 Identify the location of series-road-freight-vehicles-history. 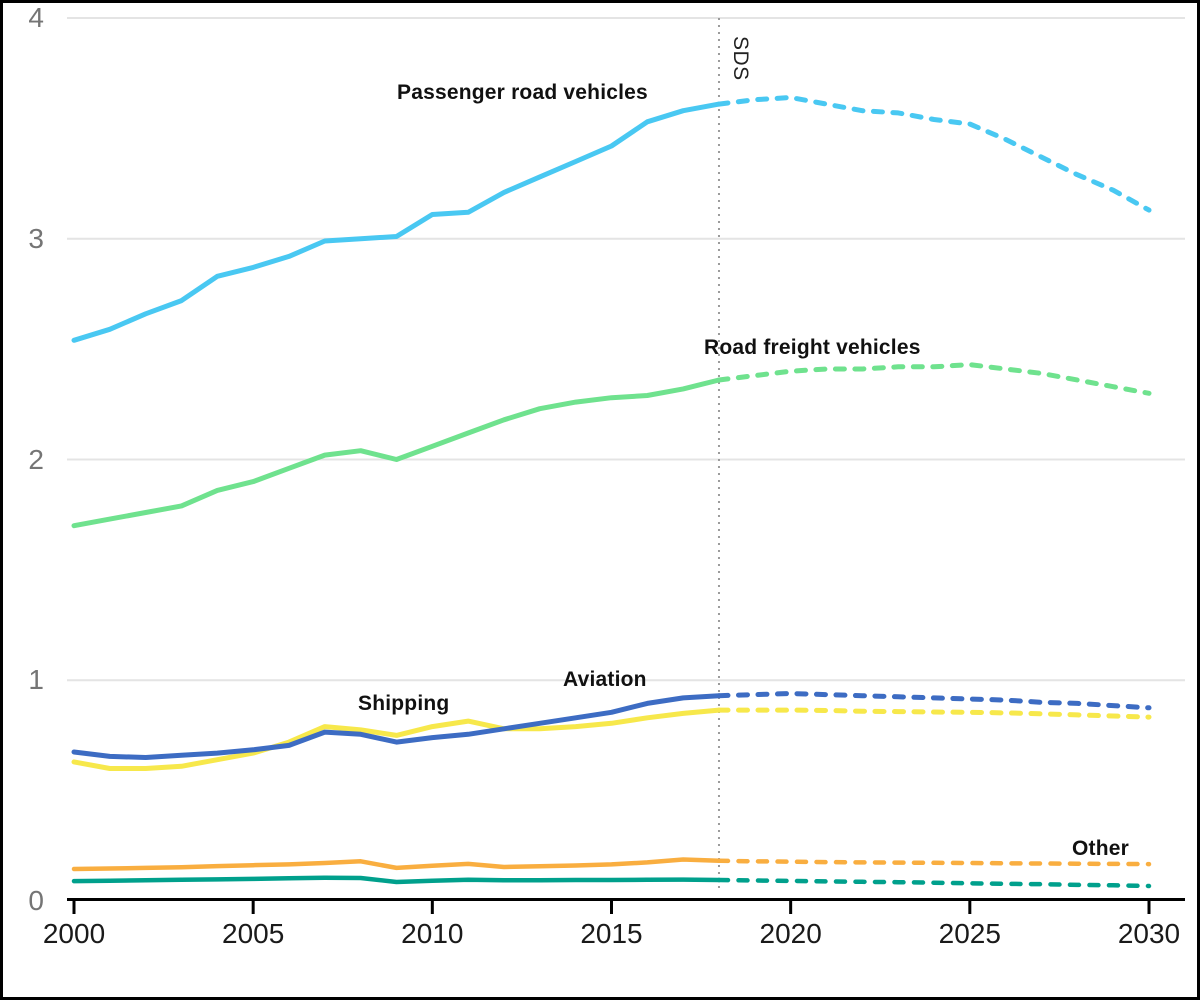
(396, 453).